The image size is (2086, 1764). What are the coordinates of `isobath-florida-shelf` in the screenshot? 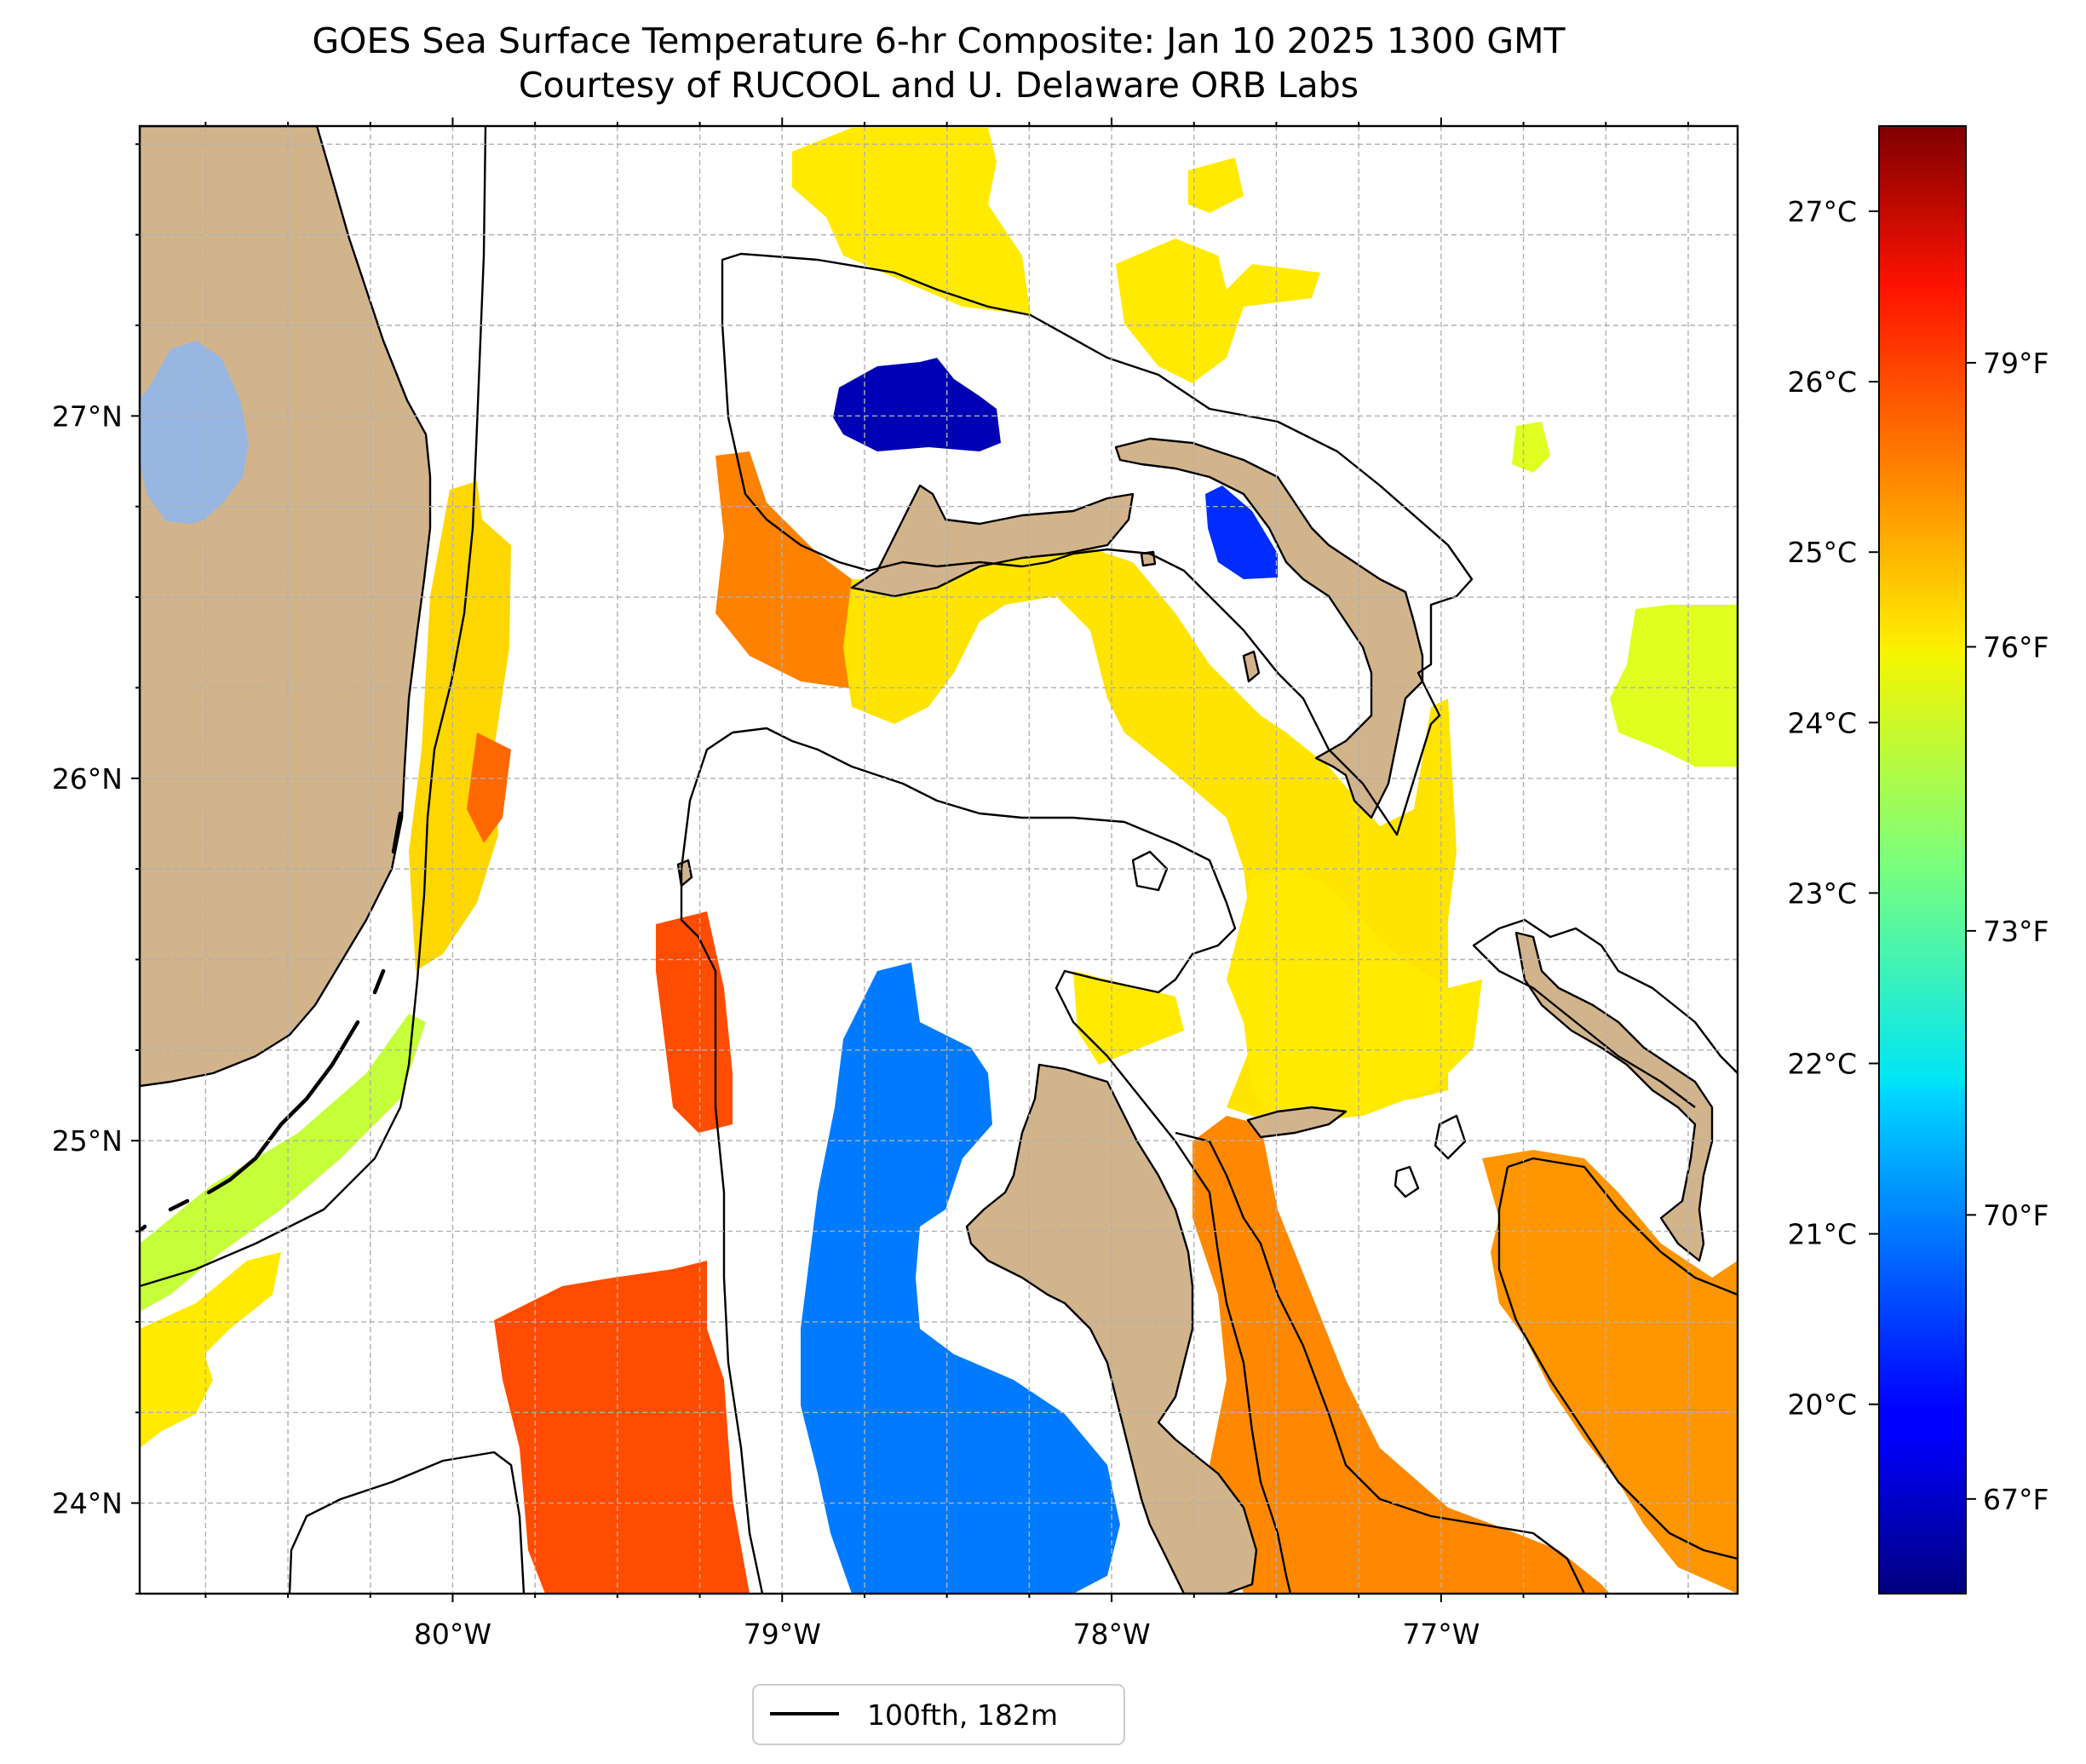 It's located at (313, 707).